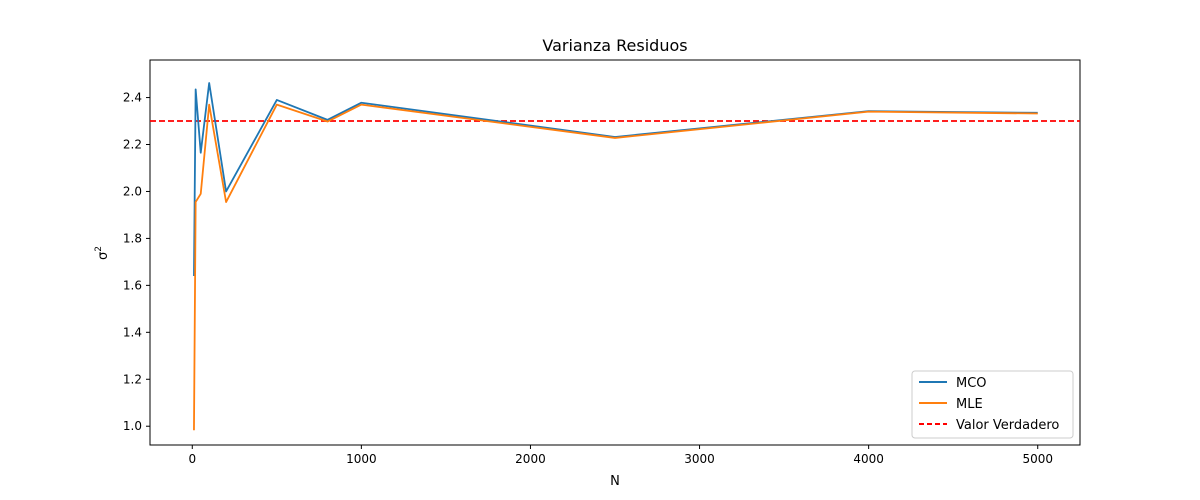 The width and height of the screenshot is (1200, 500). Describe the element at coordinates (620, 455) in the screenshot. I see `x-axis-ticks: 0 1000 2000 3000 4000 5000` at that location.